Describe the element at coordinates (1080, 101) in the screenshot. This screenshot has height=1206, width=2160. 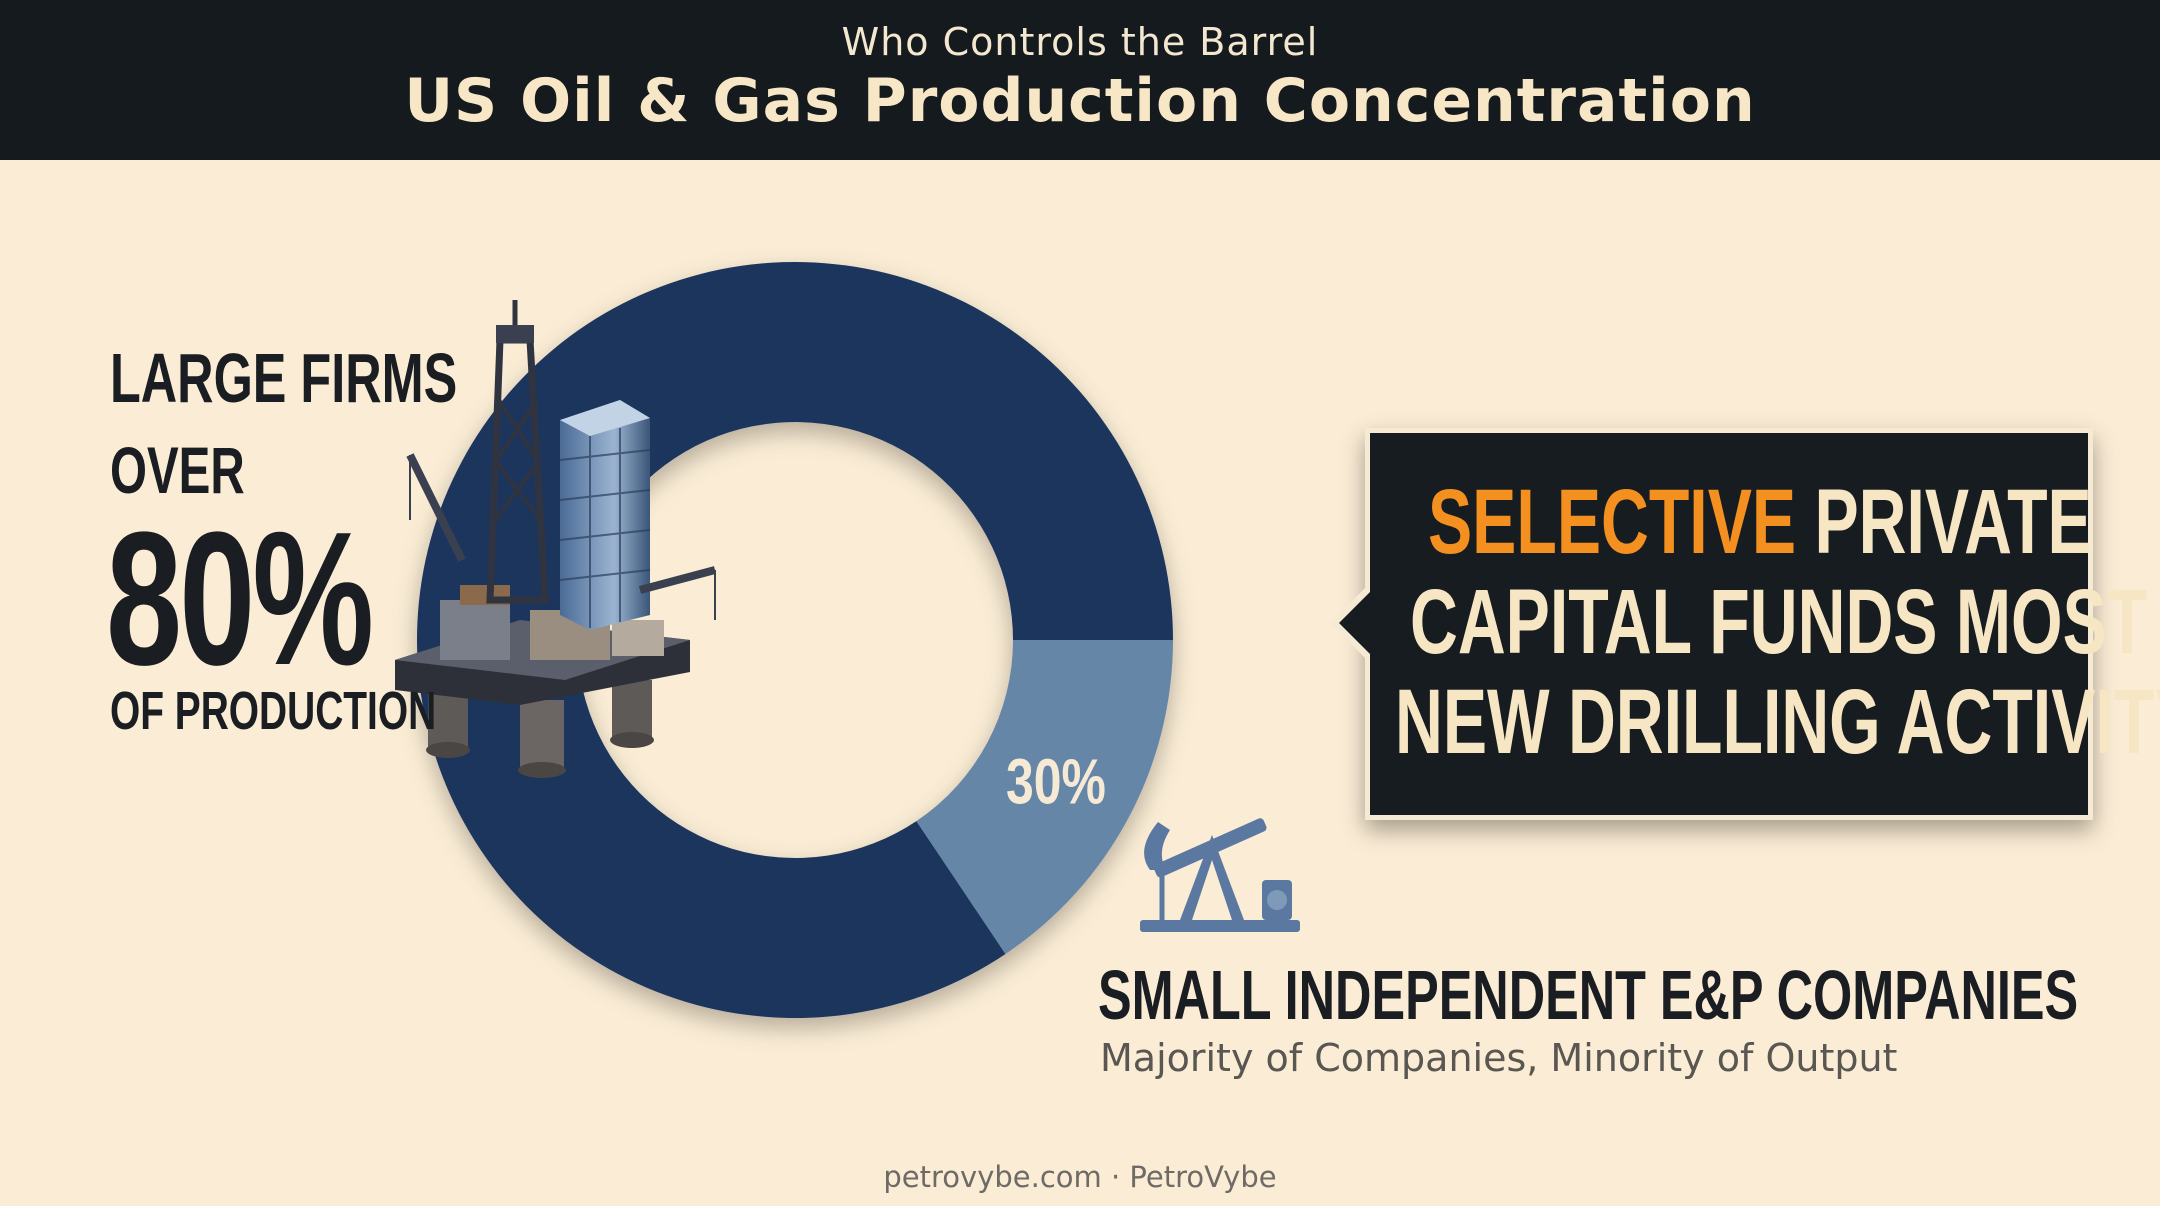
I see `chart-title: US Oil & Gas Production Concentration` at that location.